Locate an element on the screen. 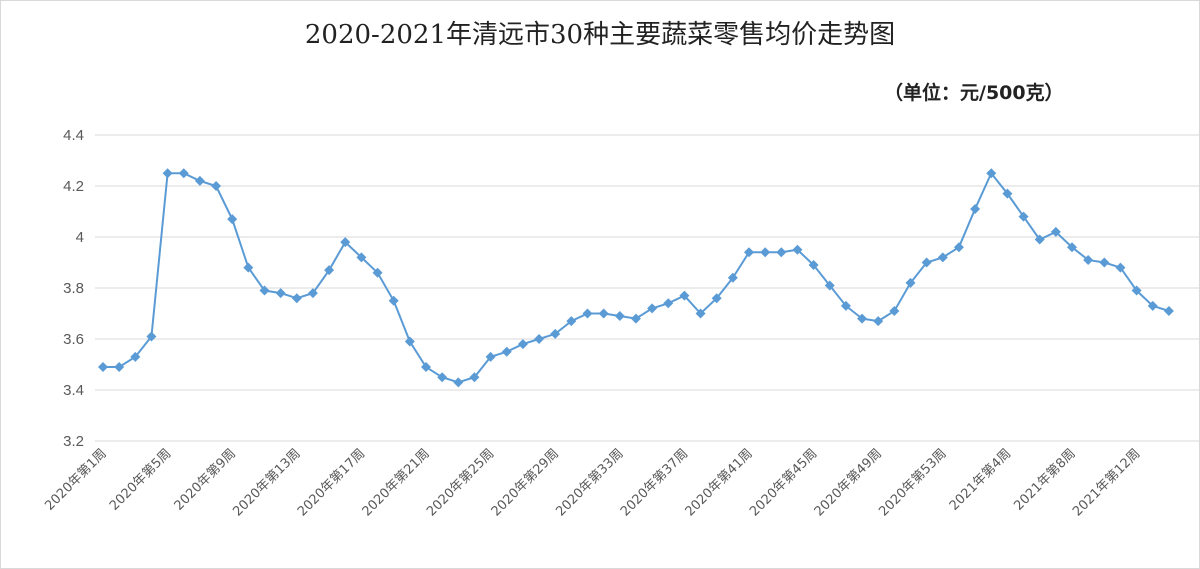  y-tick-label: 3.4 is located at coordinates (73, 390).